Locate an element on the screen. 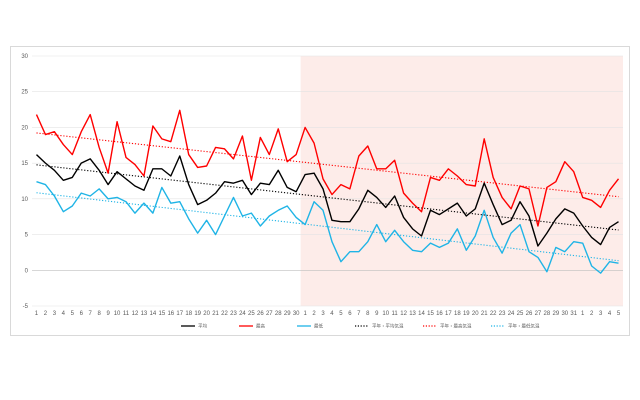 The image size is (640, 400). y-tick-label: 30 is located at coordinates (24, 57).